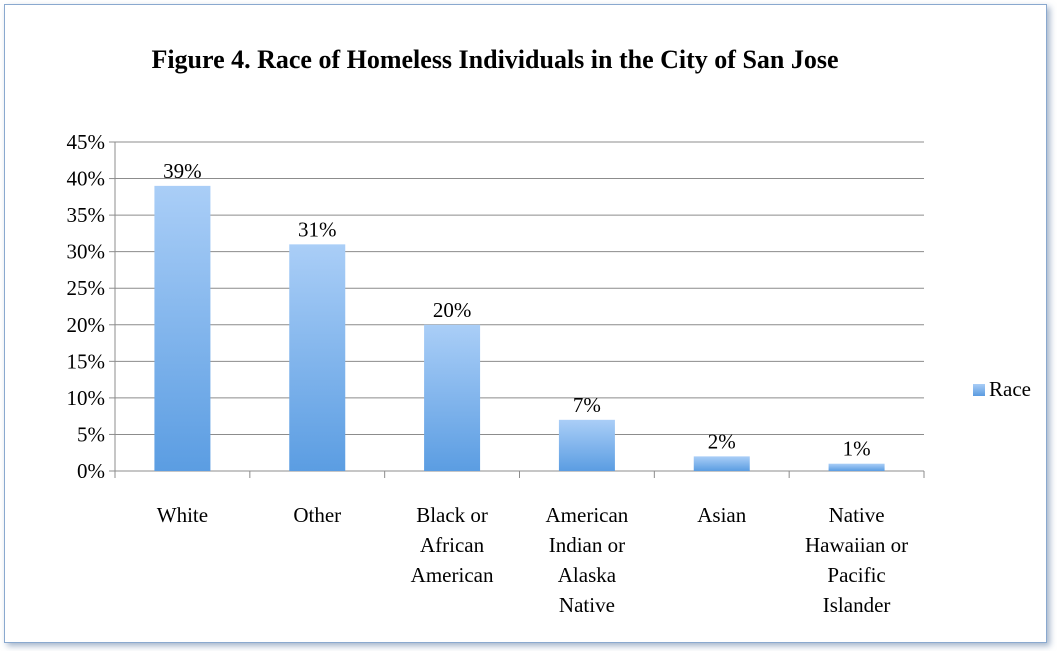  What do you see at coordinates (587, 405) in the screenshot?
I see `data-label: 7%` at bounding box center [587, 405].